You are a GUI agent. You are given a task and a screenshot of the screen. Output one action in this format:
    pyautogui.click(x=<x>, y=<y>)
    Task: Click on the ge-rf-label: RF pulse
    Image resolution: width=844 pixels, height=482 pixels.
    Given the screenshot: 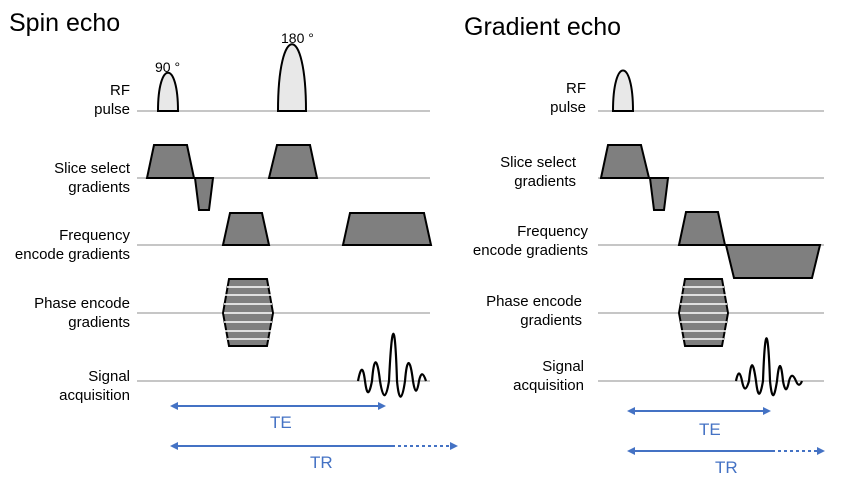 What is the action you would take?
    pyautogui.click(x=568, y=98)
    